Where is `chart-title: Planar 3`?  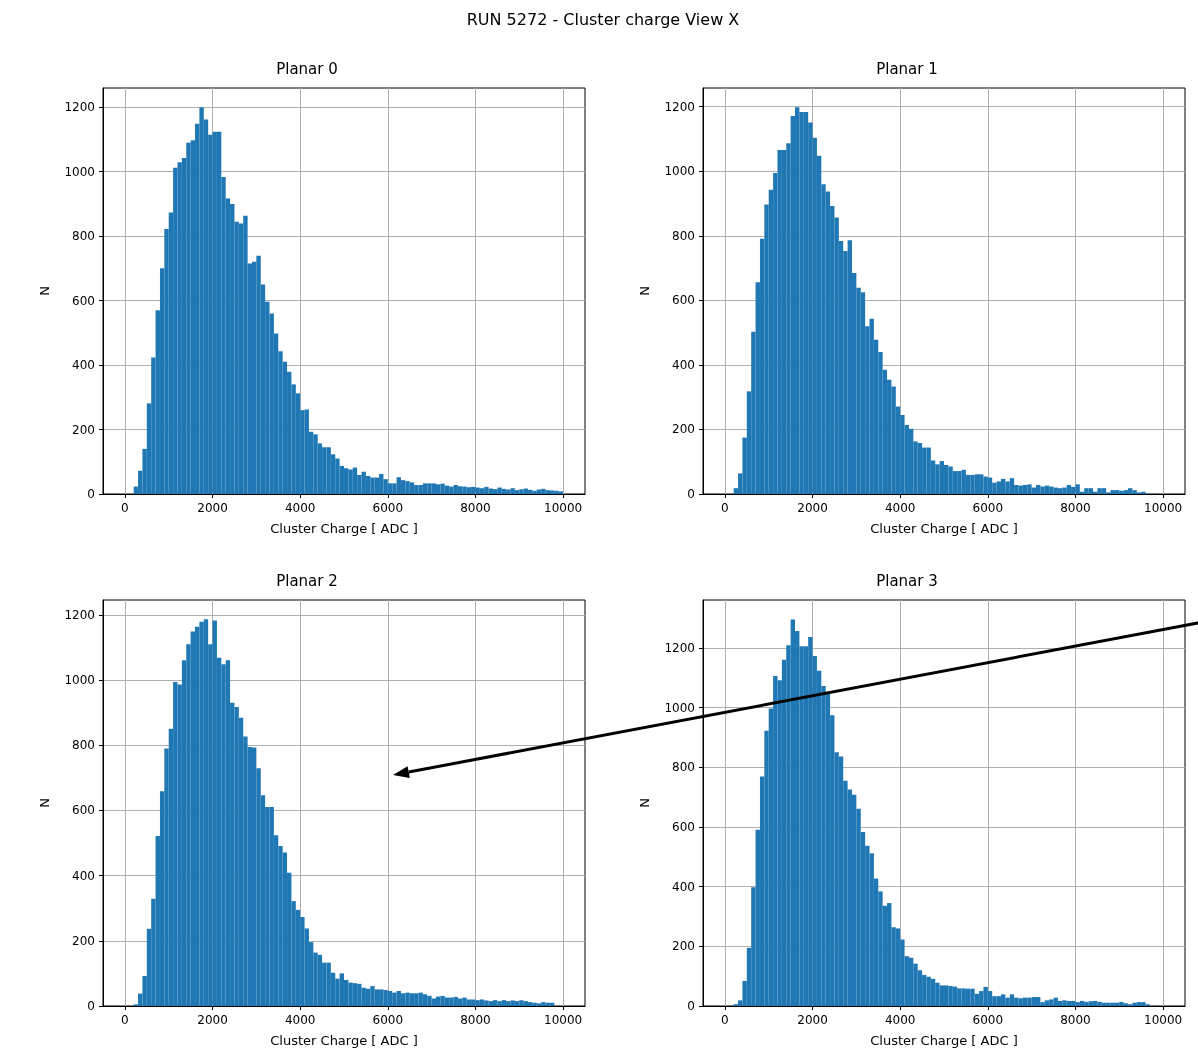
chart-title: Planar 3 is located at coordinates (907, 580).